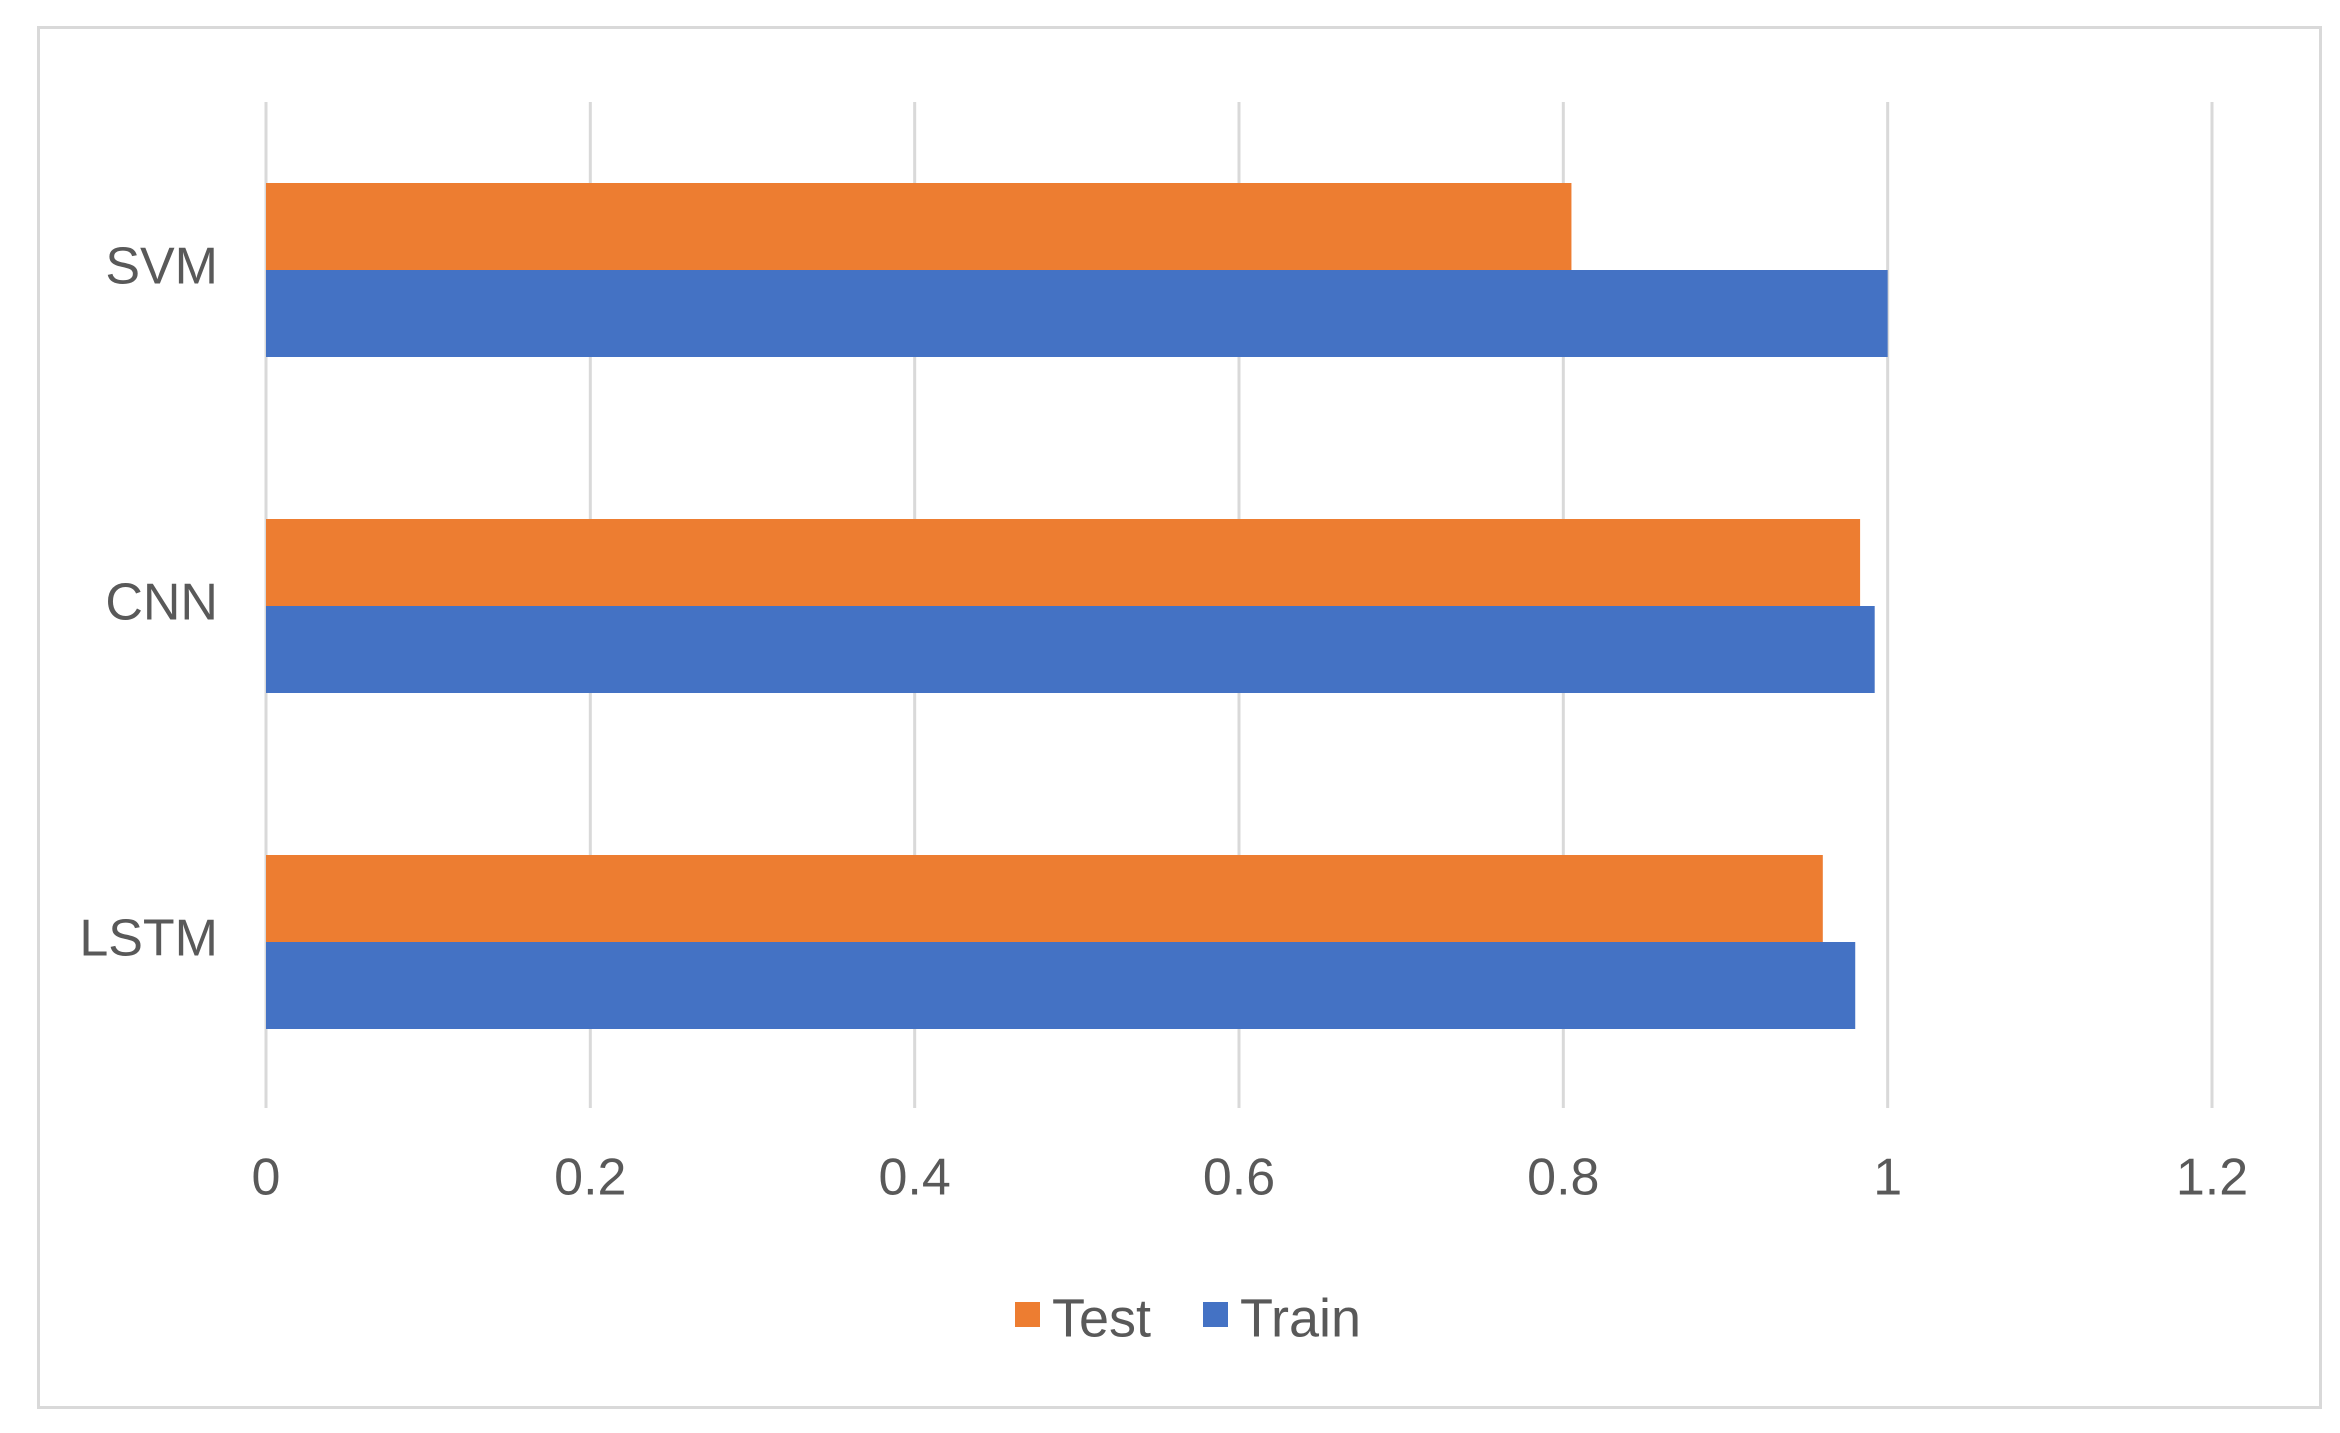 The image size is (2340, 1433). I want to click on bar-train-lstm, so click(1061, 985).